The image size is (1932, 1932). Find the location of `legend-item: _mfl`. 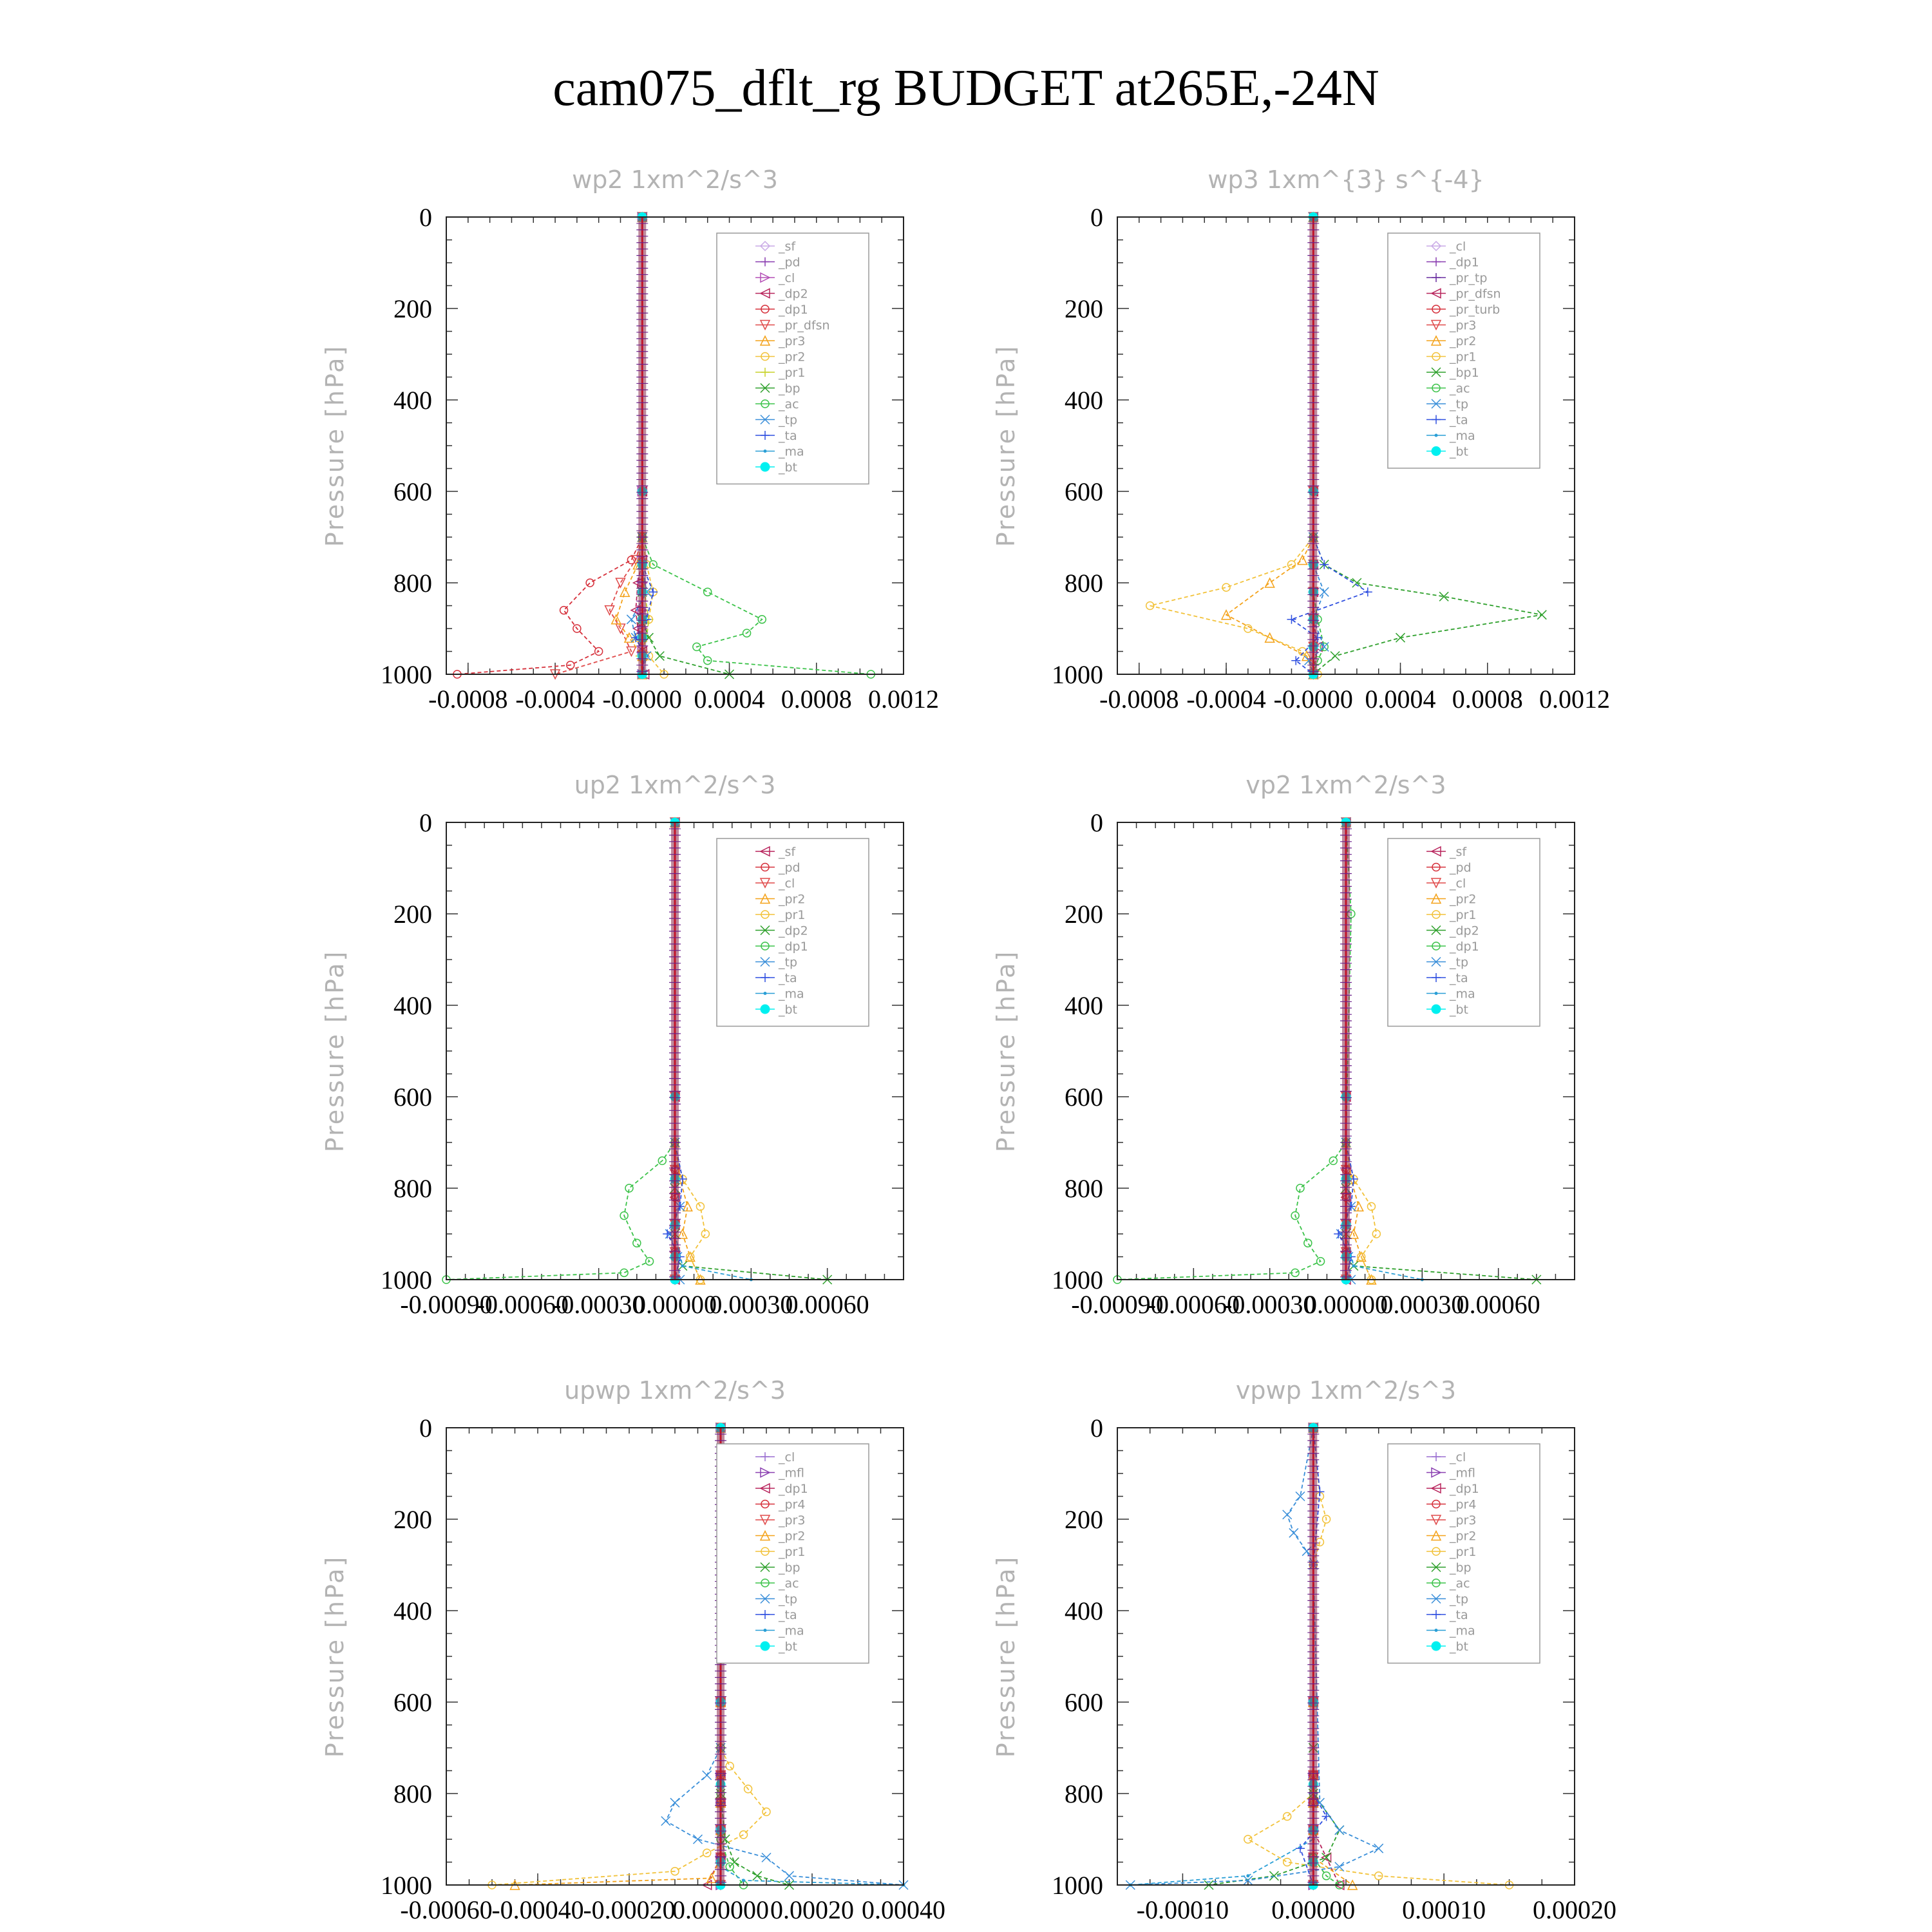

legend-item: _mfl is located at coordinates (1450, 1473).